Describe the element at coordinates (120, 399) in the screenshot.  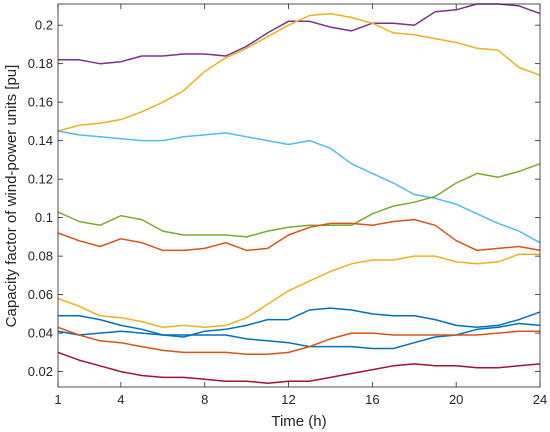
I see `x-tick-label: 4` at that location.